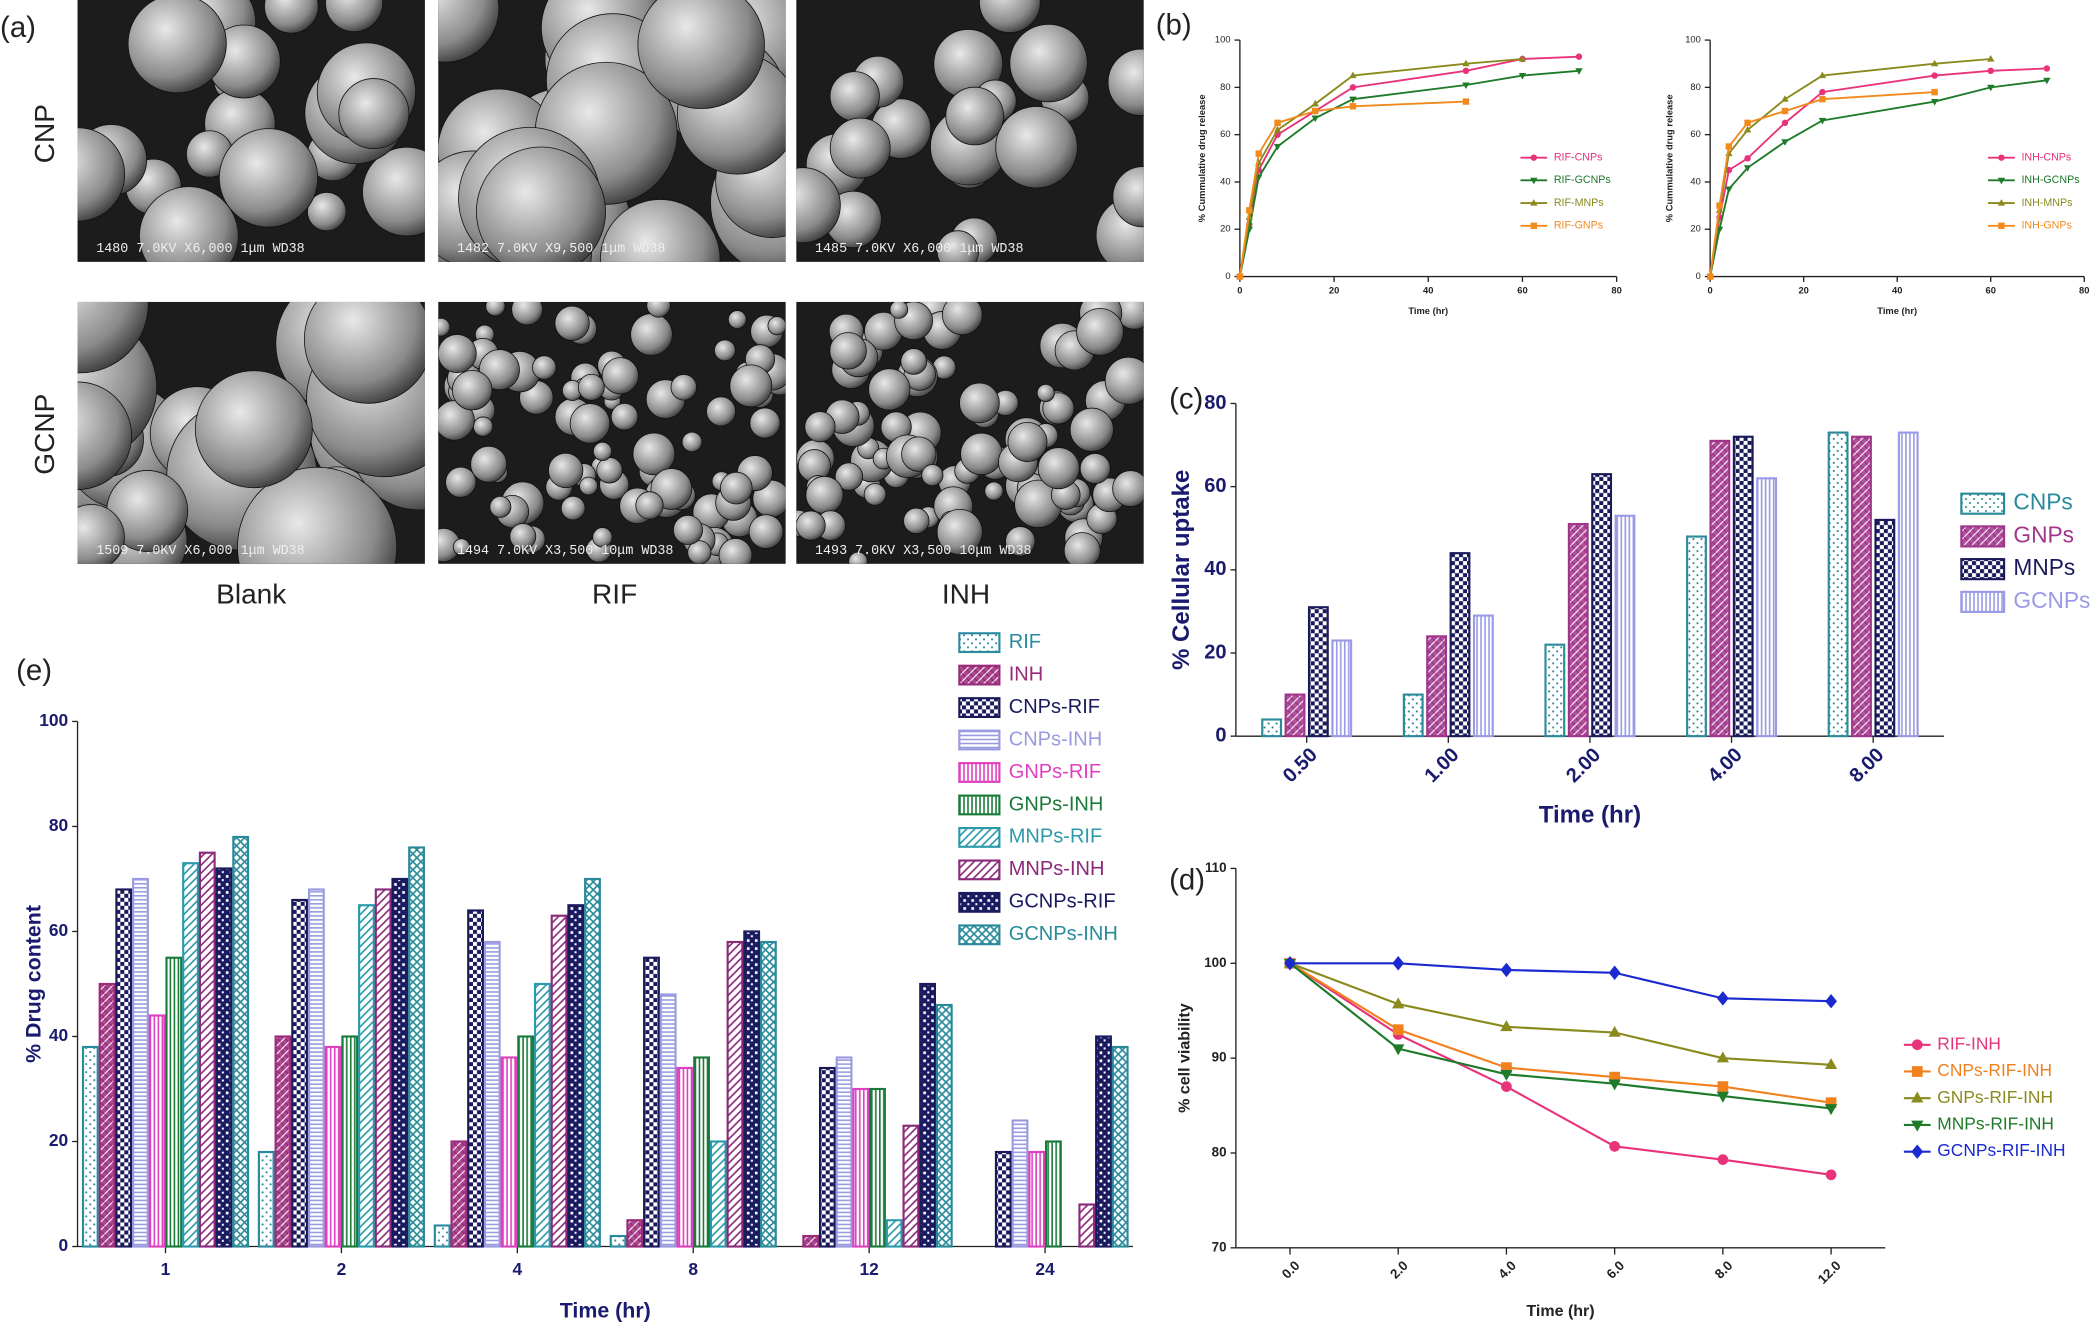  What do you see at coordinates (517, 1269) in the screenshot?
I see `x-tick-label: 4` at bounding box center [517, 1269].